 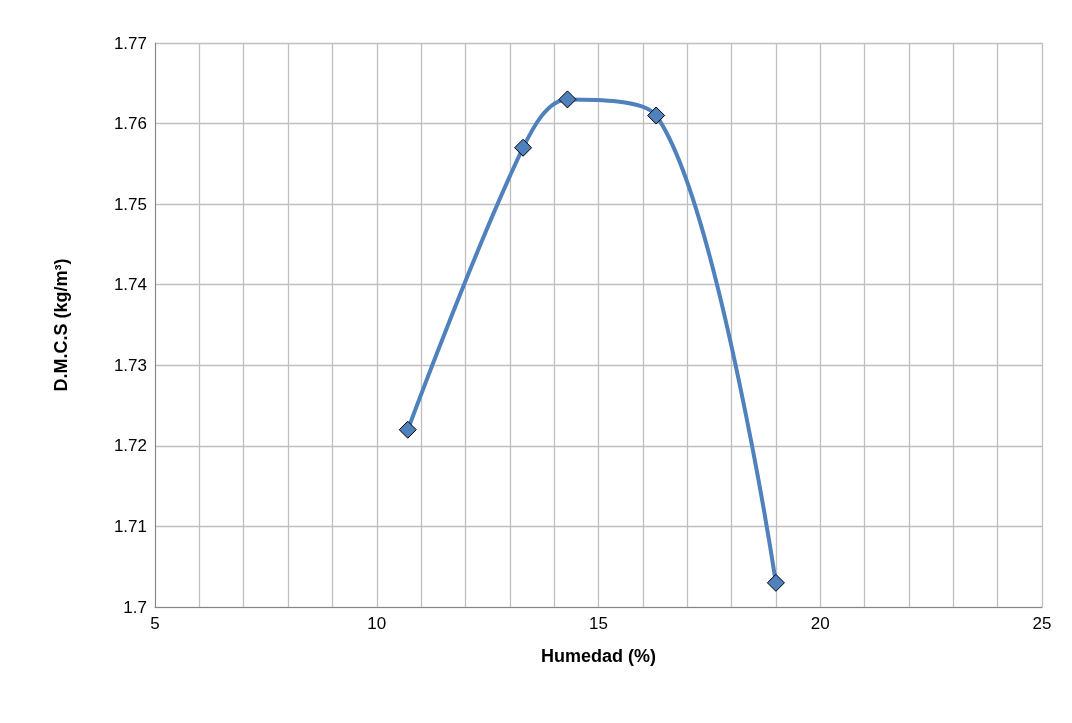 I want to click on y-tick-label: 1.76, so click(x=130, y=124).